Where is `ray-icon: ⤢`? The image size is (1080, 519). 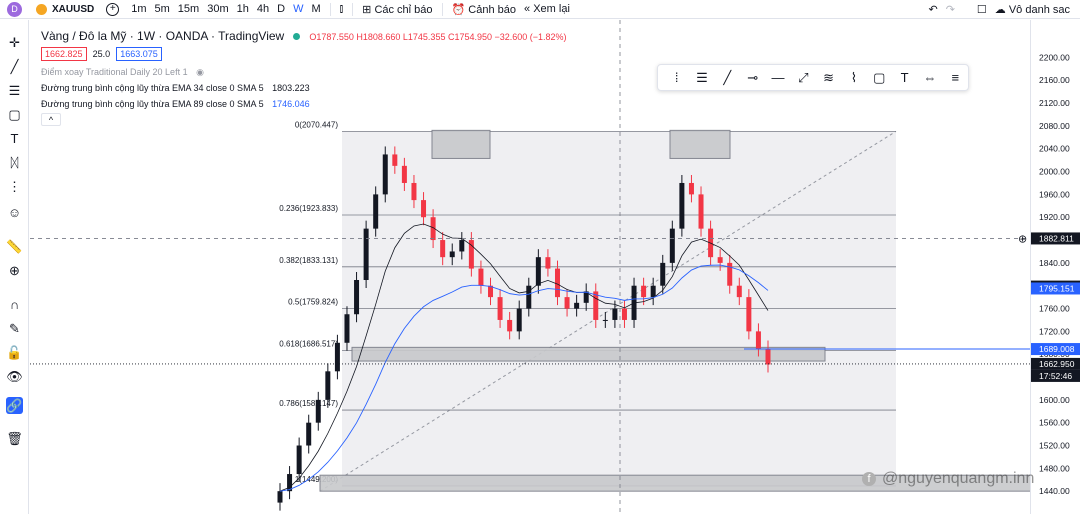 ray-icon: ⤢ is located at coordinates (803, 77).